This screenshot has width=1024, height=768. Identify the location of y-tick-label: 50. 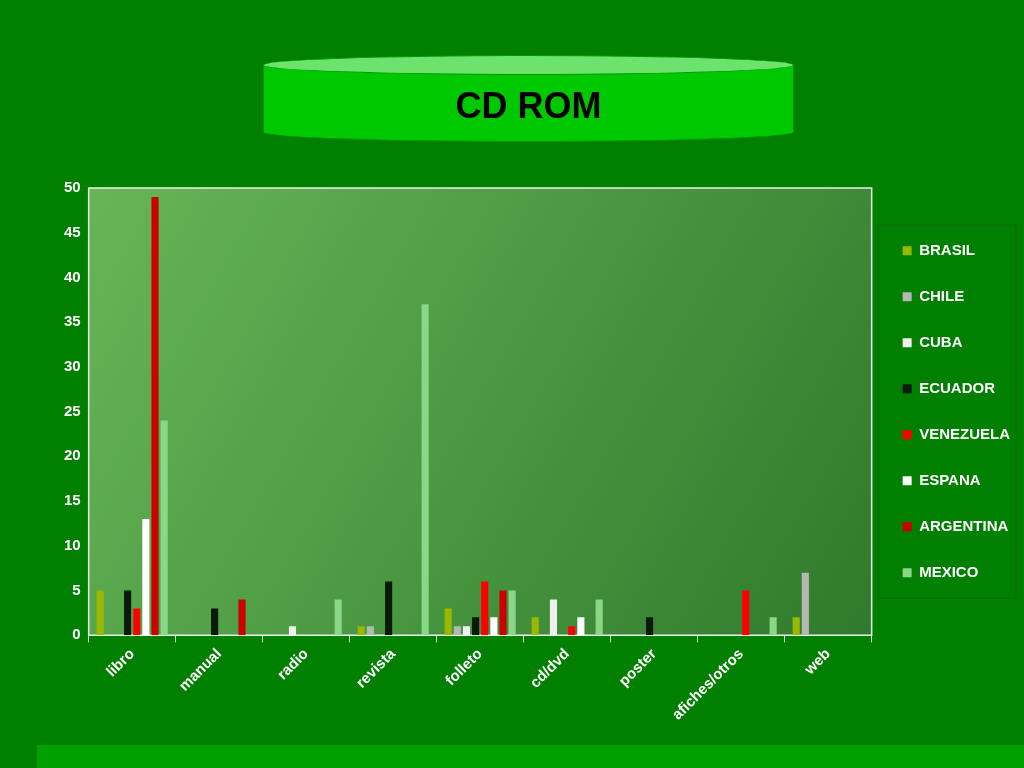
(72, 187).